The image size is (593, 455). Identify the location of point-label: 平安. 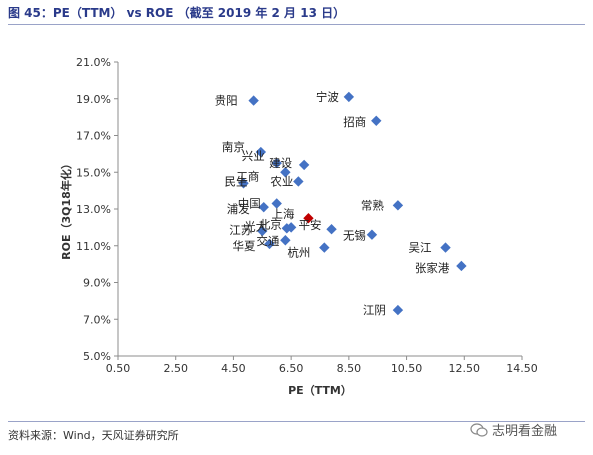
(310, 225).